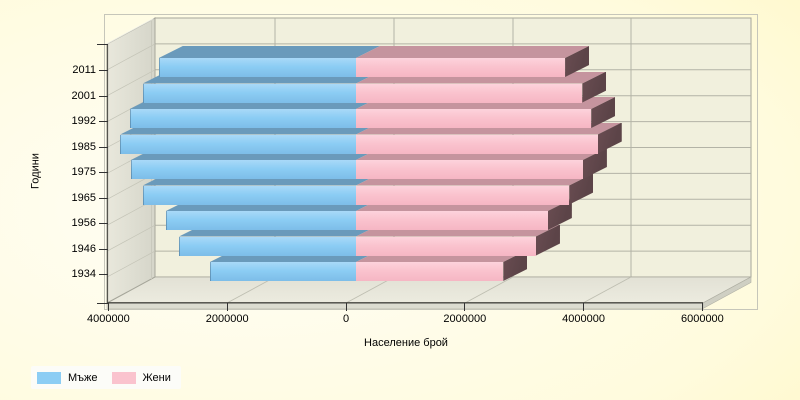 This screenshot has width=800, height=400. I want to click on x-tick-label-2: 0, so click(346, 319).